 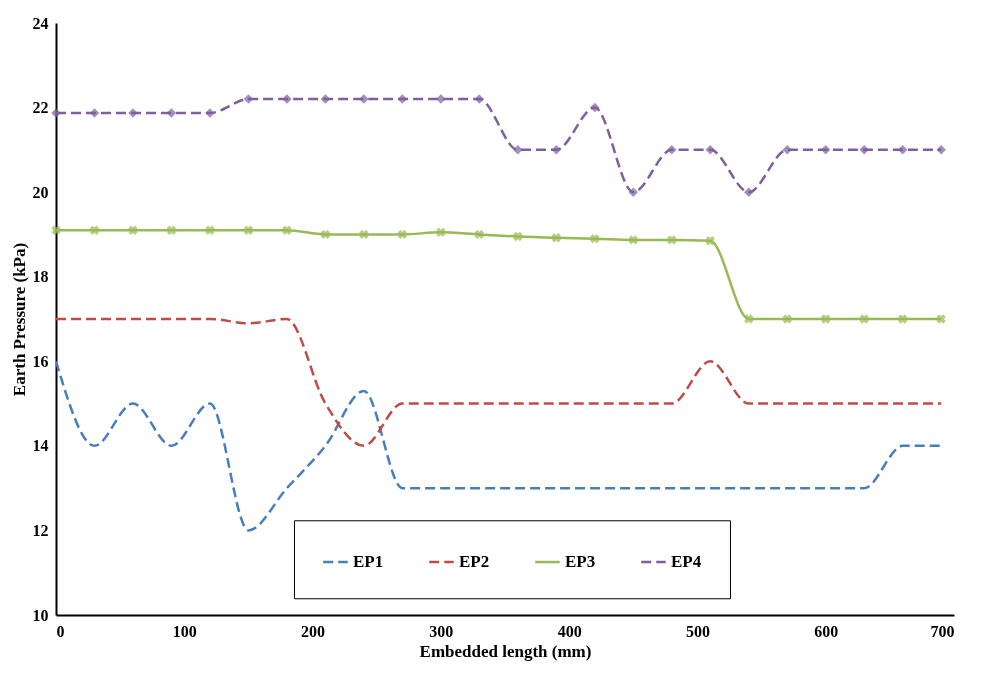 What do you see at coordinates (686, 562) in the screenshot?
I see `legend-label: EP4` at bounding box center [686, 562].